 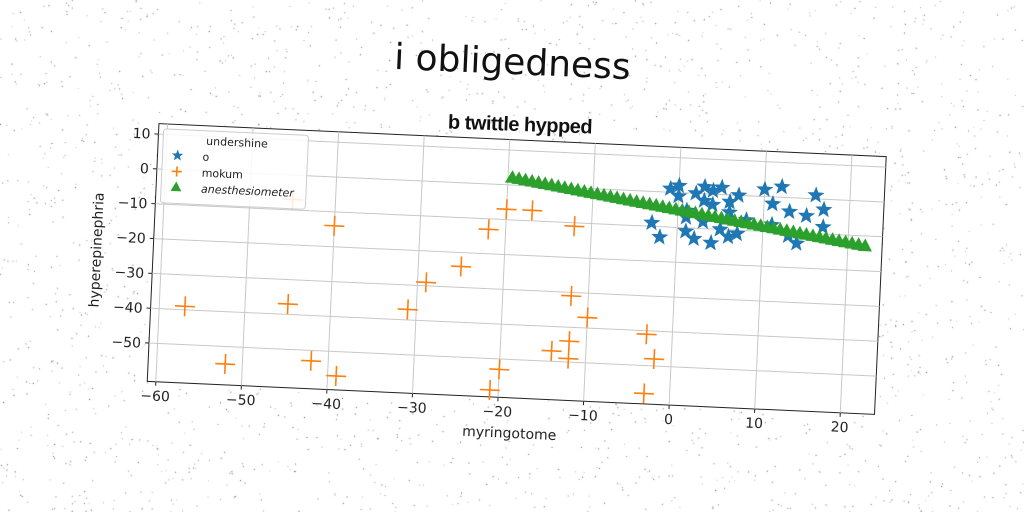 What do you see at coordinates (155, 396) in the screenshot?
I see `x-tick-label: −60` at bounding box center [155, 396].